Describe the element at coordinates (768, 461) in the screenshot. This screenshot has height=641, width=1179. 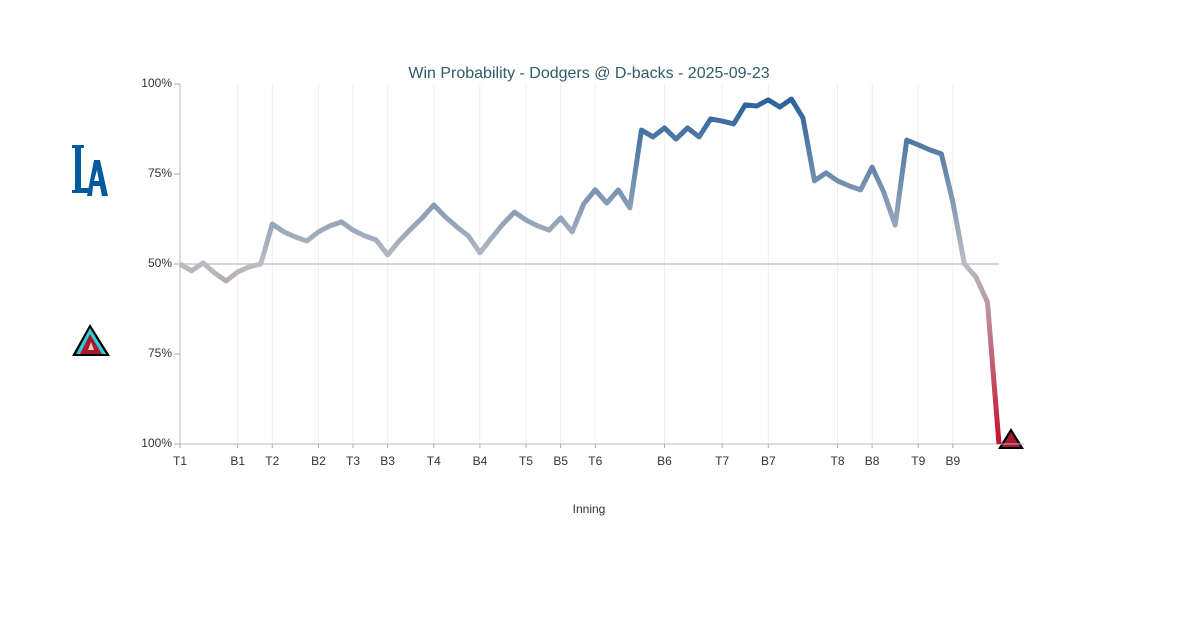
I see `x-tick-label: B7` at that location.